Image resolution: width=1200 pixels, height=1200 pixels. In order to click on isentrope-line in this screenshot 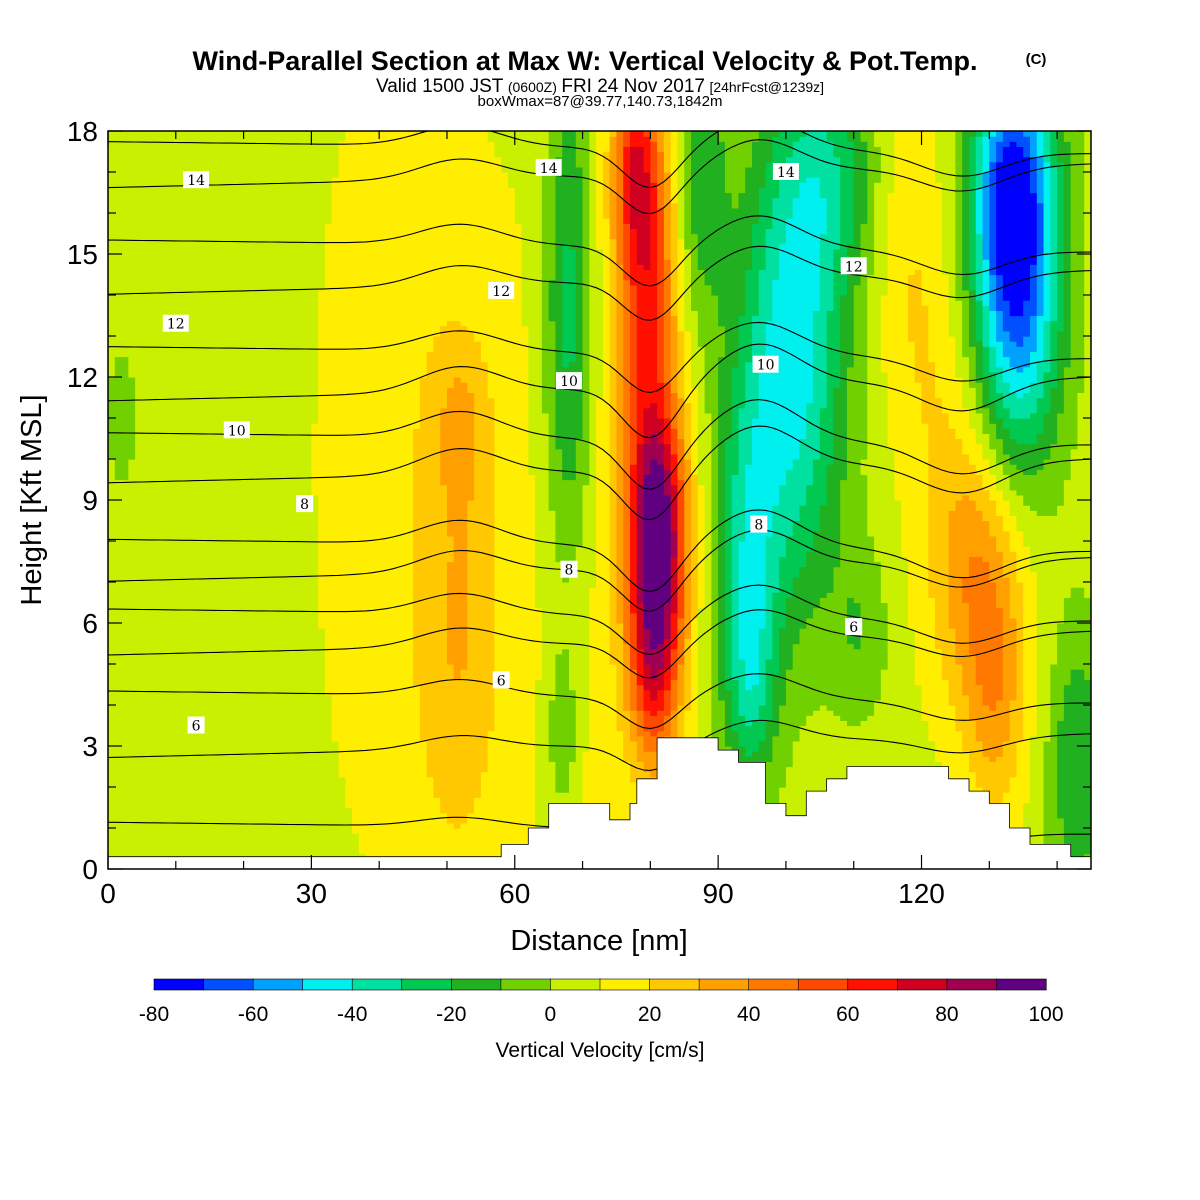, I will do `click(599, 283)`.